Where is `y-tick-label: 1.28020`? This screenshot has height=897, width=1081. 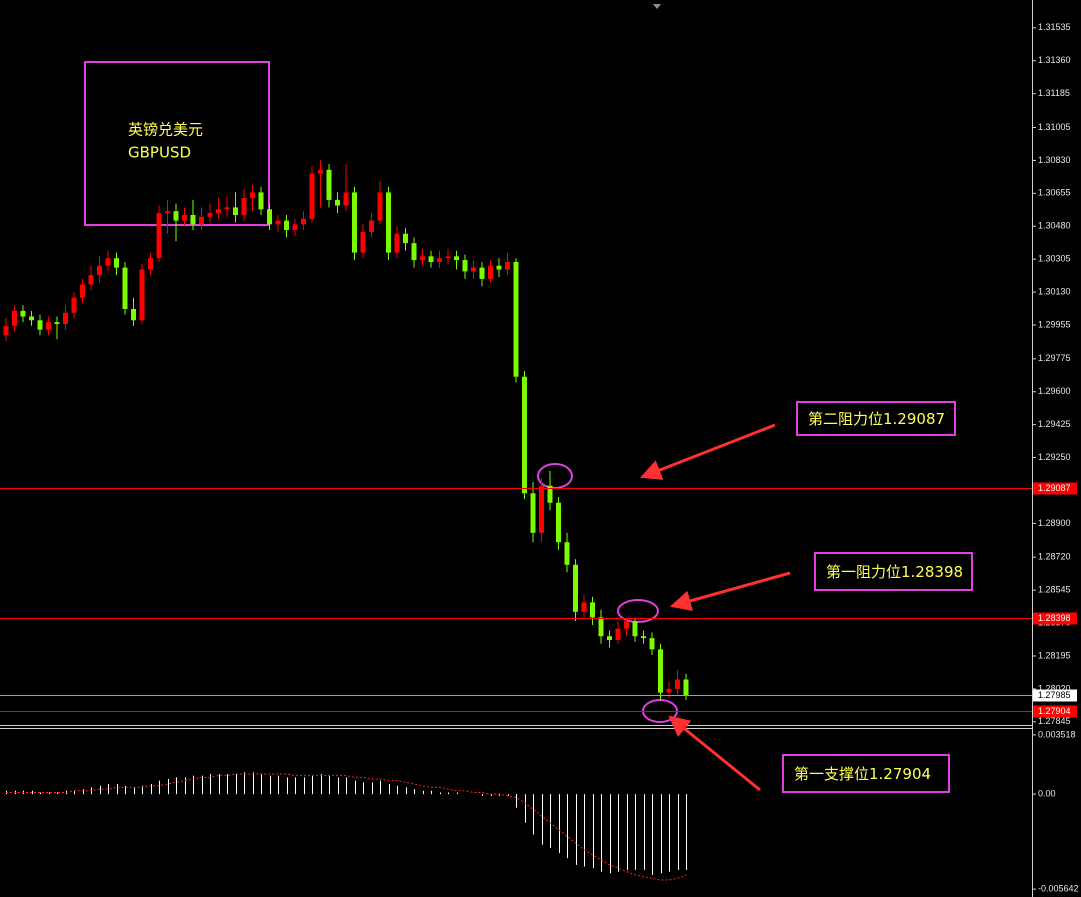
y-tick-label: 1.28020 is located at coordinates (1054, 688).